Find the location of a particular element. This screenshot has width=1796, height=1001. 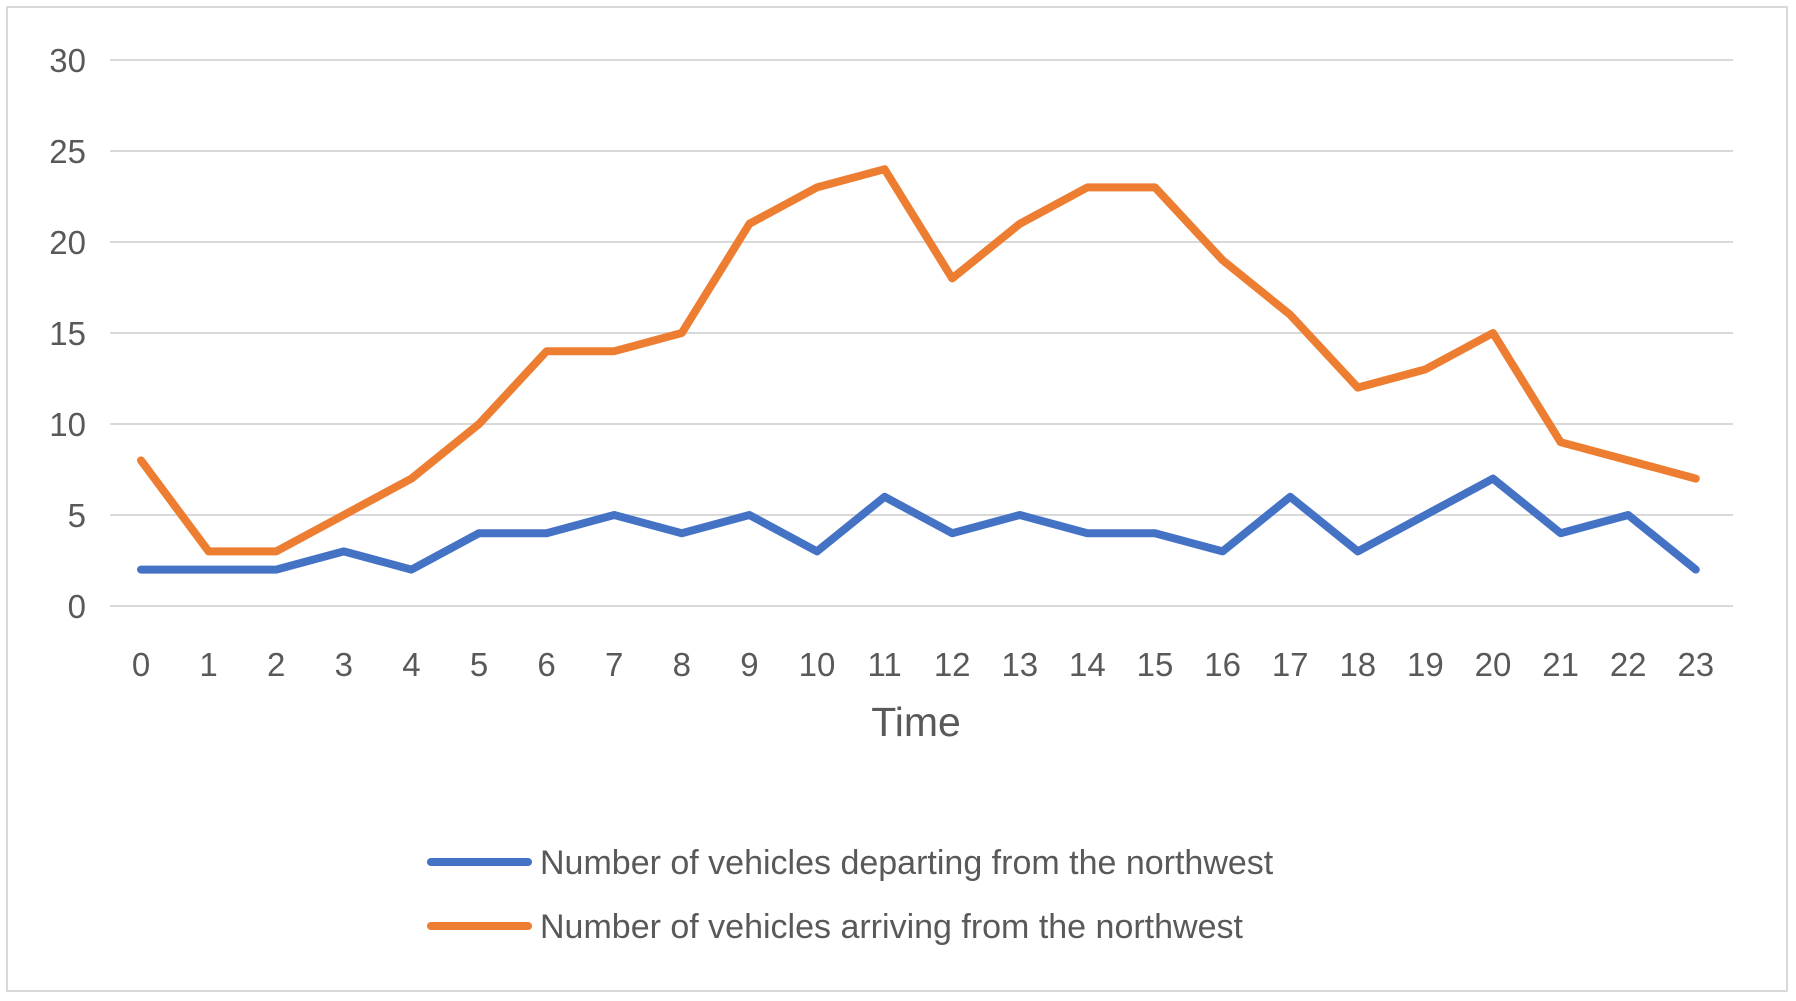

x-axis-tick-labels: 0 1 2 3 4 5 6 7 8 9 10 11 12 13 14 15 16 17 18 19 20 21 22 23 is located at coordinates (923, 664).